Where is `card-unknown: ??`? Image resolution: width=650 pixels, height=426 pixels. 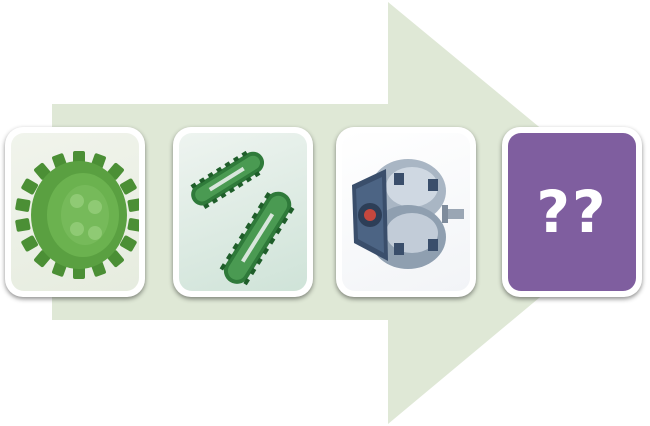 card-unknown: ?? is located at coordinates (572, 212).